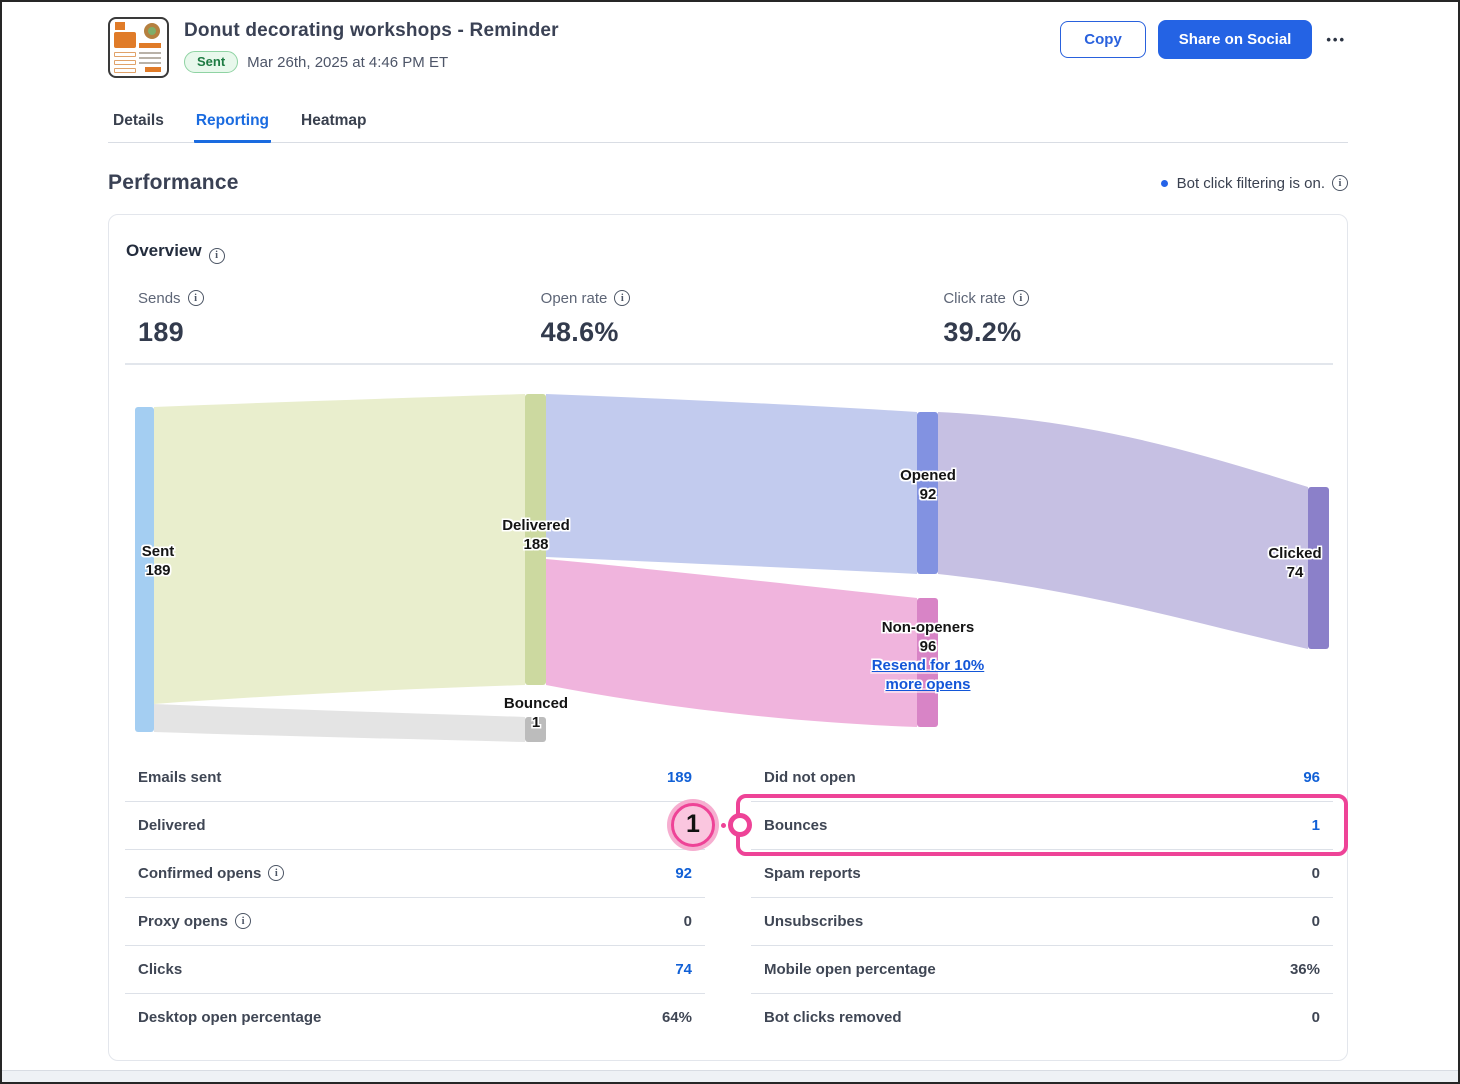 This screenshot has height=1084, width=1460. Describe the element at coordinates (728, 123) in the screenshot. I see `tab-bar: Details Reporting Heatmap` at that location.